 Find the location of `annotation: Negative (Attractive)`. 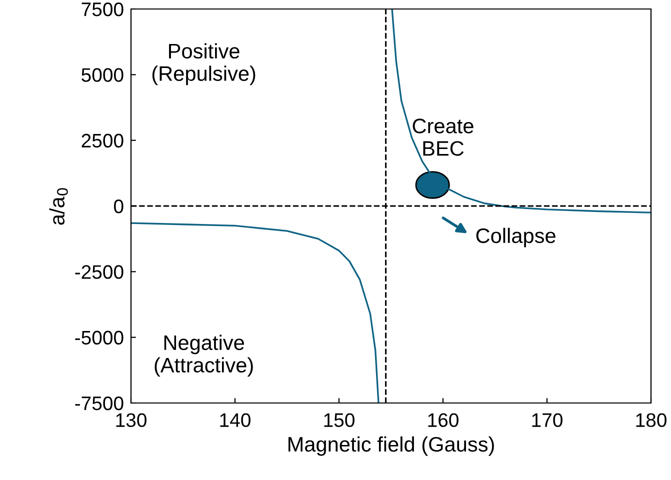

annotation: Negative (Attractive) is located at coordinates (203, 355).